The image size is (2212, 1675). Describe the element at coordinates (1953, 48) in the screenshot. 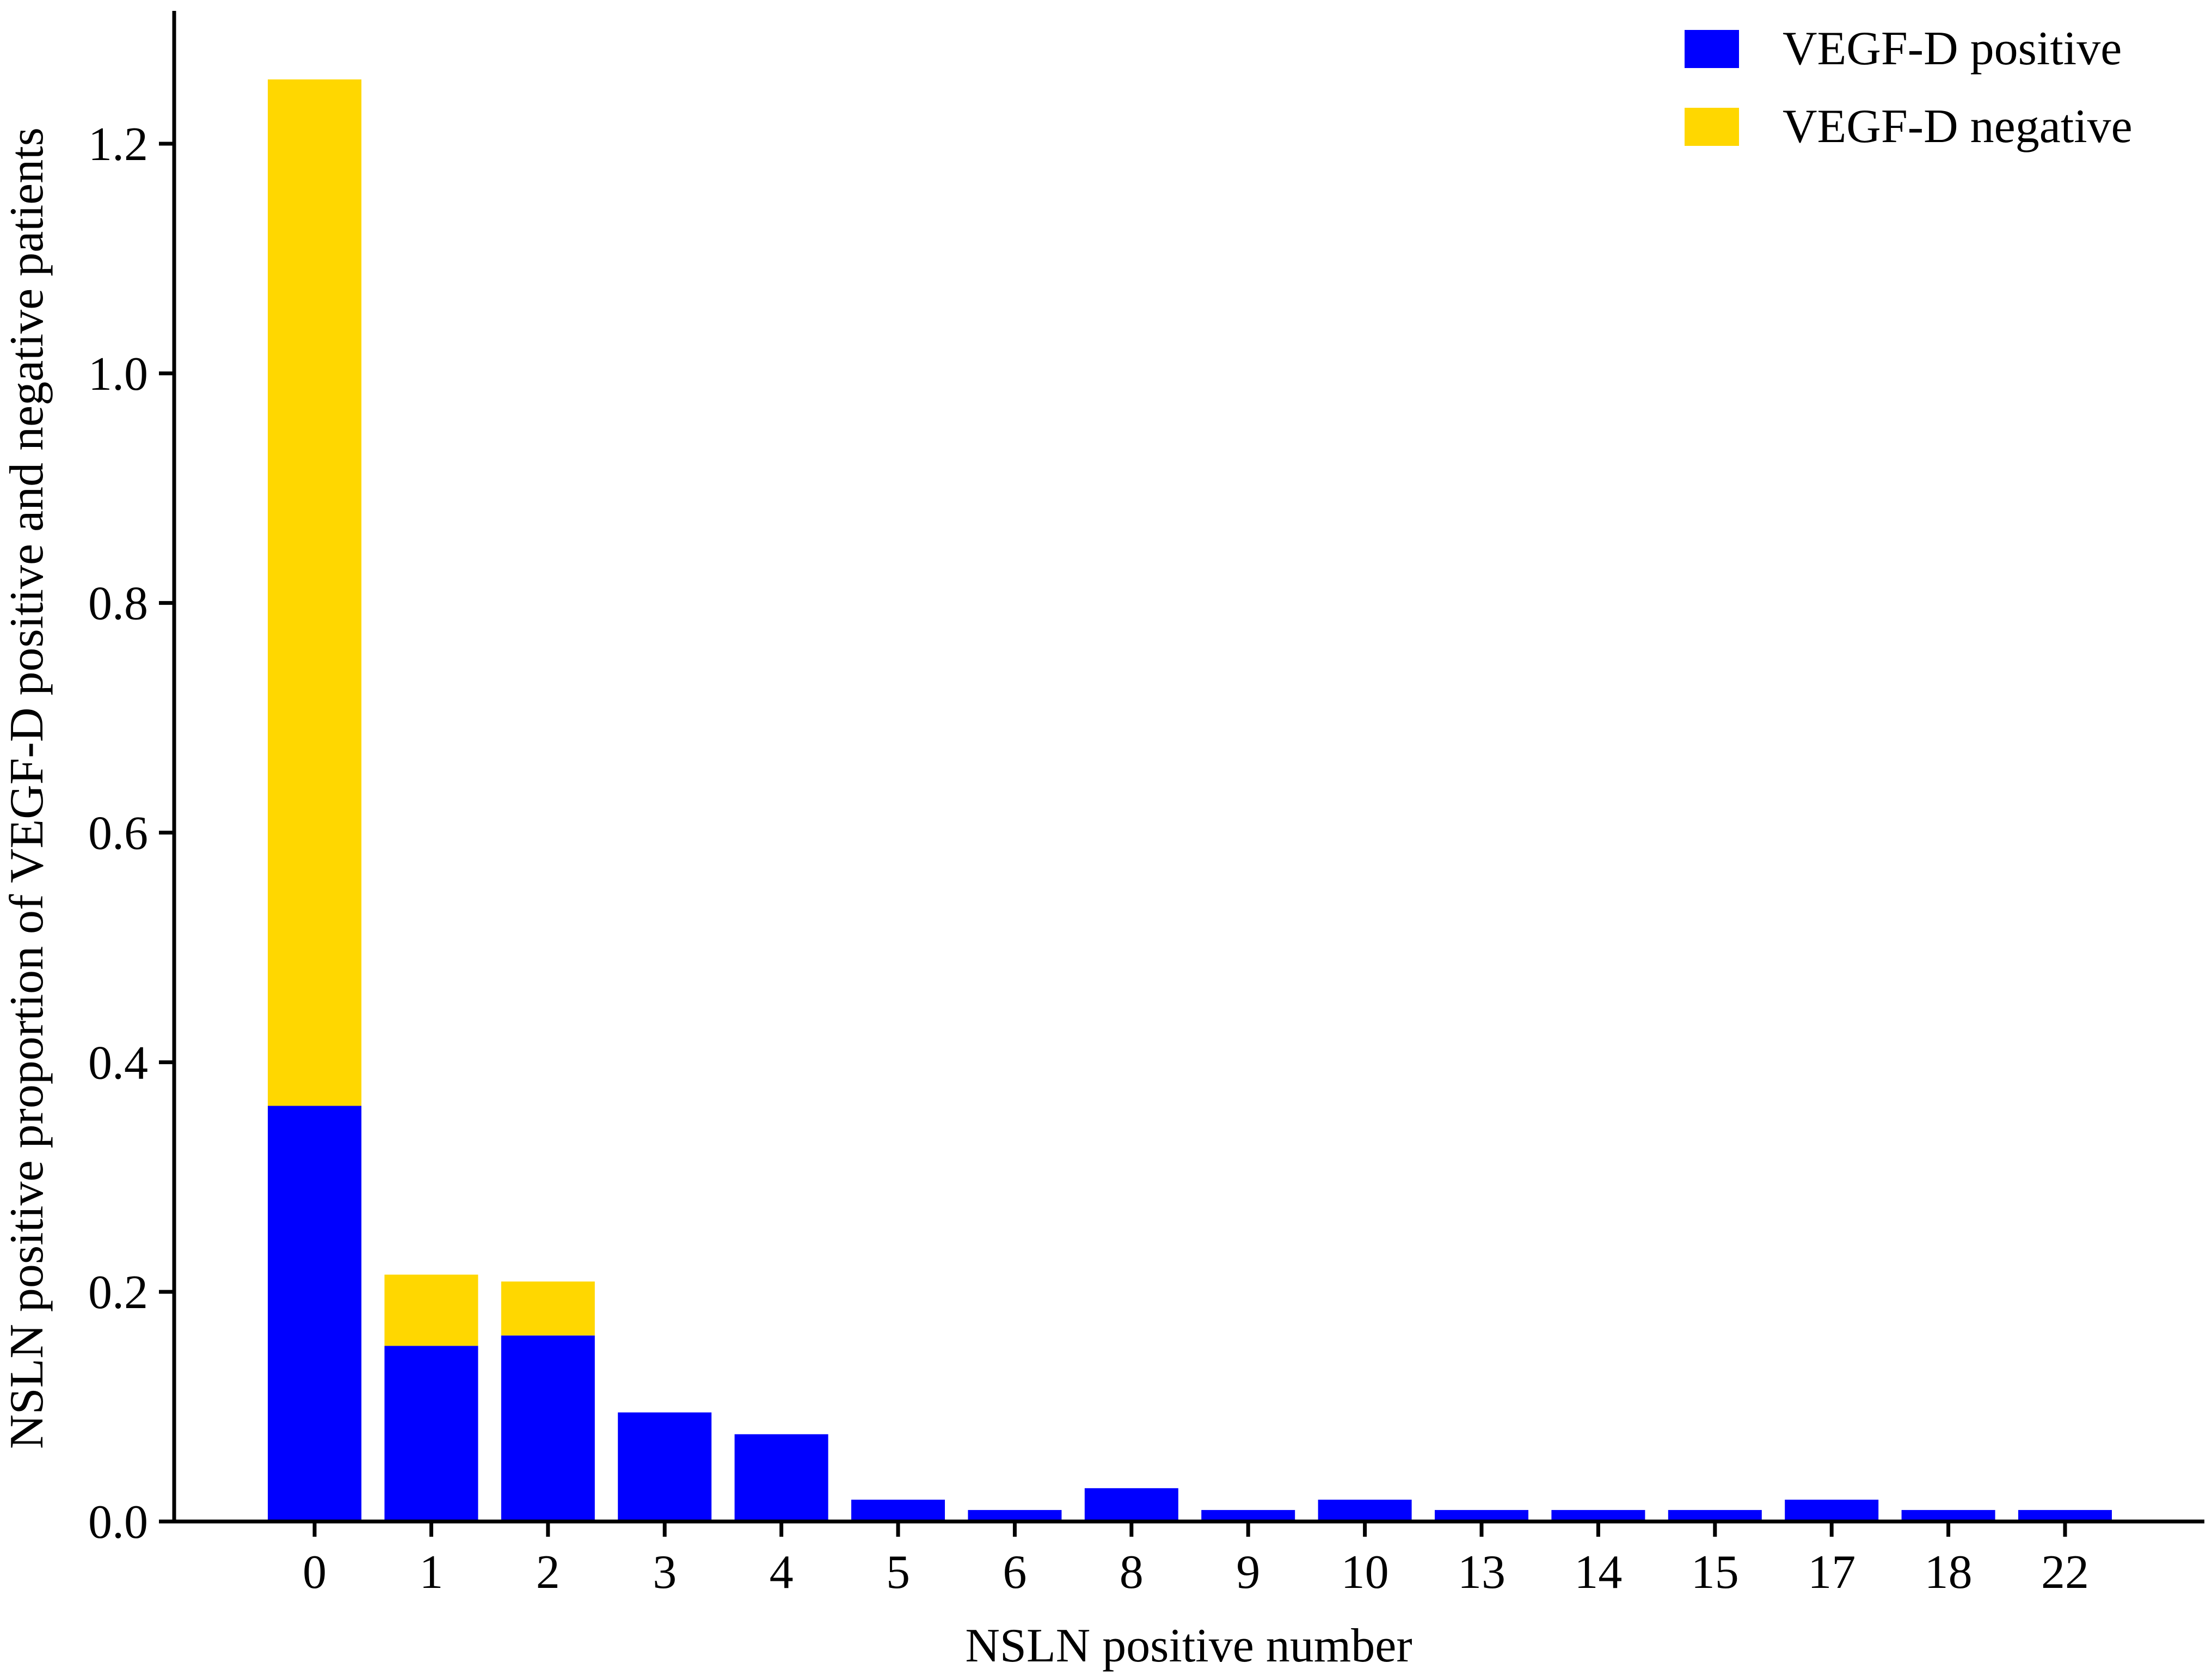

I see `legend-label: VEGF-D positive` at that location.